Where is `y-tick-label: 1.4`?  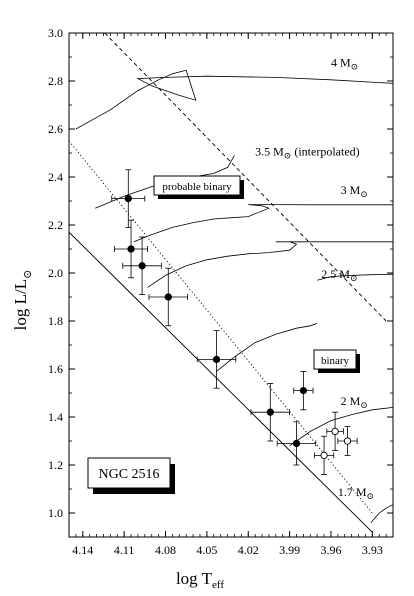 y-tick-label: 1.4 is located at coordinates (55, 417).